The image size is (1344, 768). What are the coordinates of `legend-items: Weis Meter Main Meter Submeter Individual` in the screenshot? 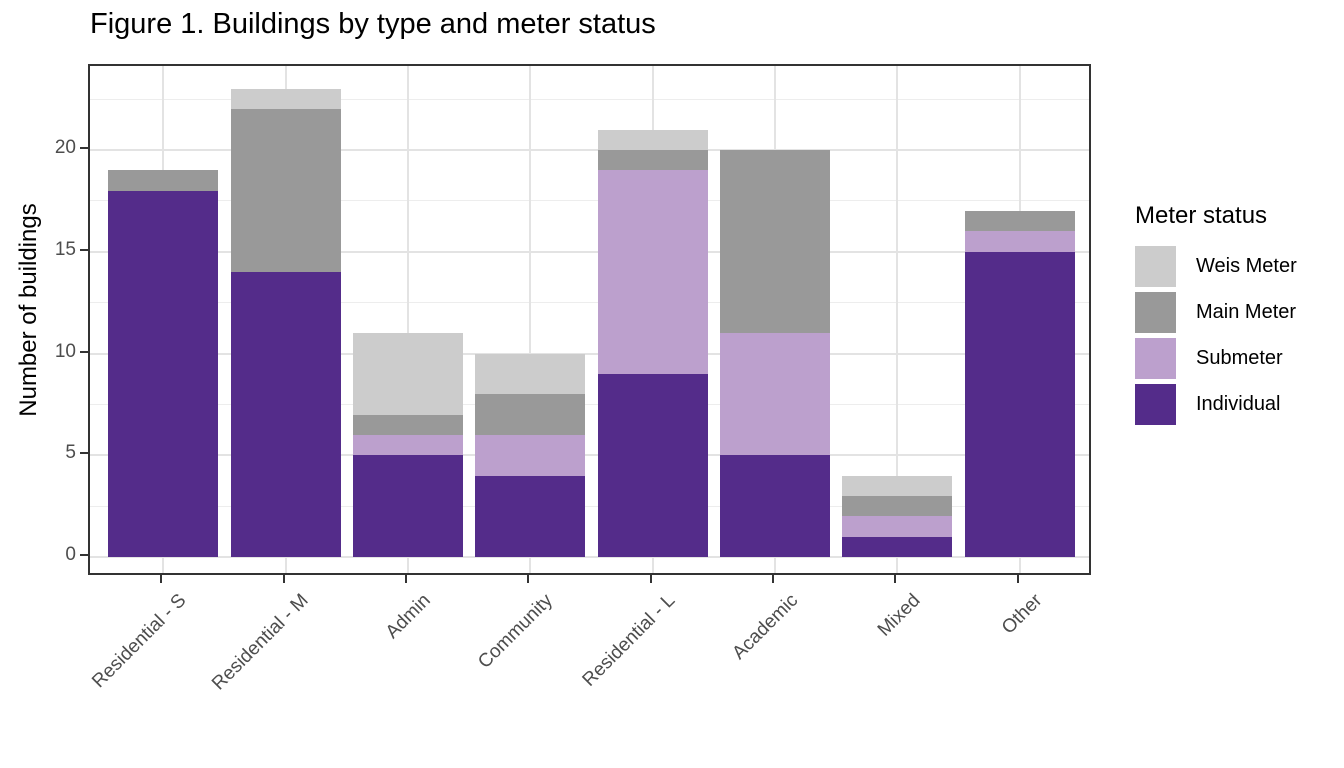 It's located at (1216, 335).